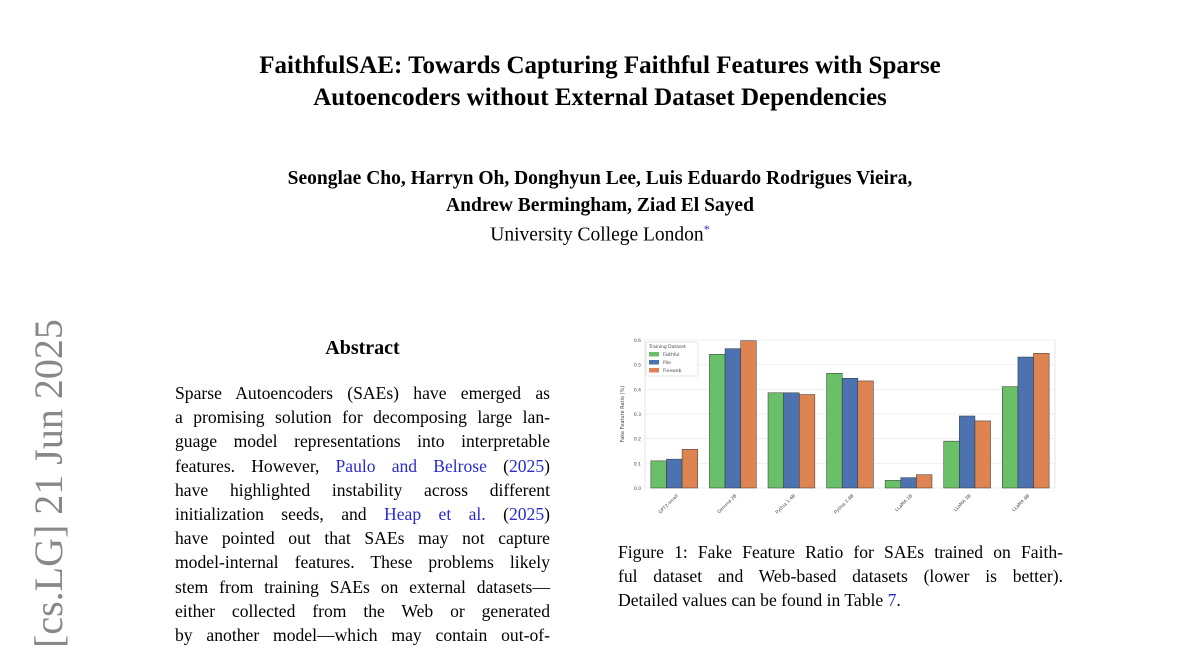 This screenshot has height=648, width=1200. What do you see at coordinates (279, 514) in the screenshot?
I see `text: initialization seeds, and` at bounding box center [279, 514].